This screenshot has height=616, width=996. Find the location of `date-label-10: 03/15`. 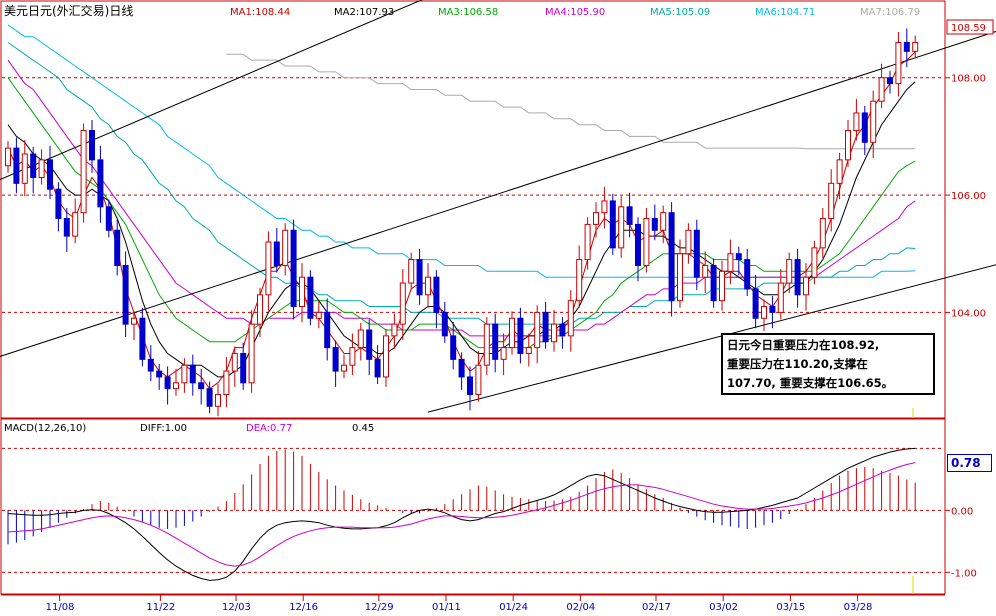

date-label-10: 03/15 is located at coordinates (790, 607).